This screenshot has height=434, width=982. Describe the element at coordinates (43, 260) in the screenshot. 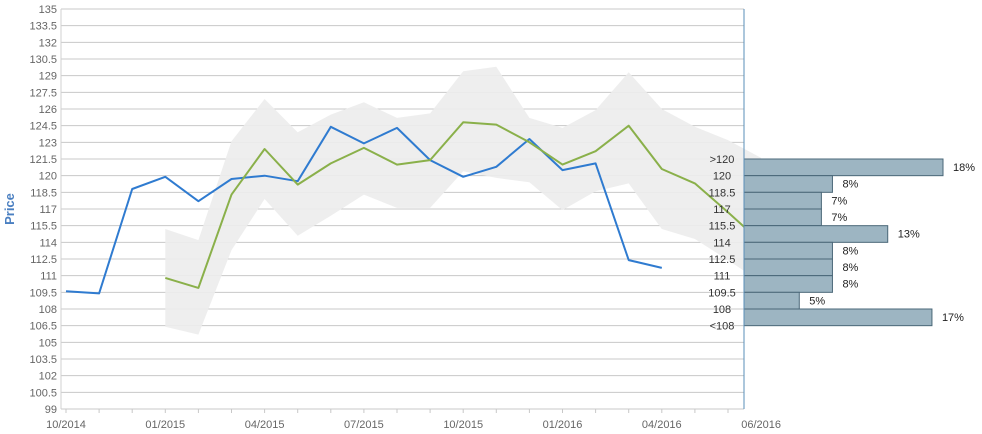

I see `y-tick-label: 112.5` at that location.